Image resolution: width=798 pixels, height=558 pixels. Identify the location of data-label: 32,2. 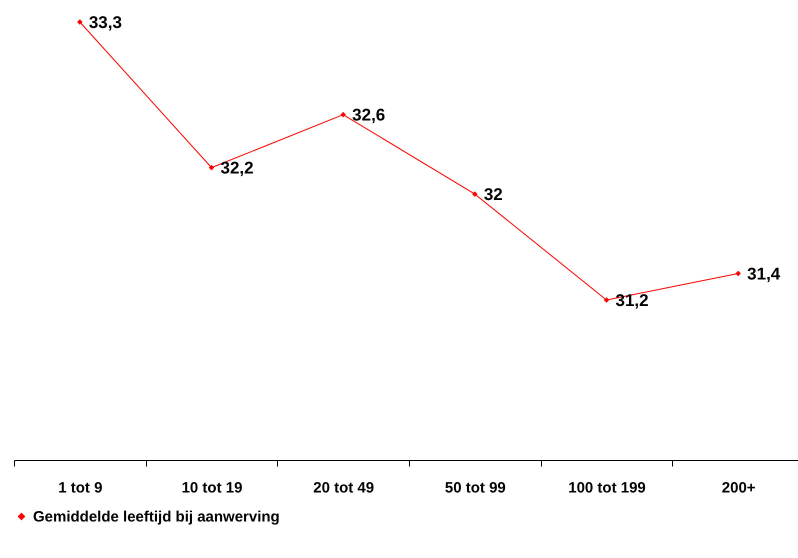
(237, 168).